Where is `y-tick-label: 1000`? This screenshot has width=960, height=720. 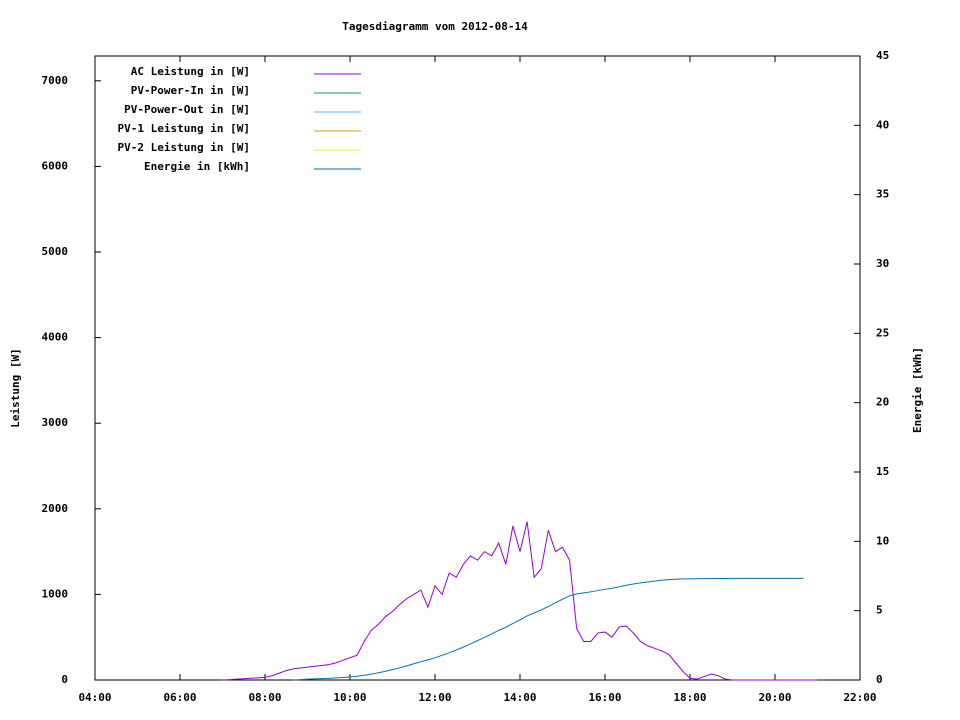 y-tick-label: 1000 is located at coordinates (55, 593).